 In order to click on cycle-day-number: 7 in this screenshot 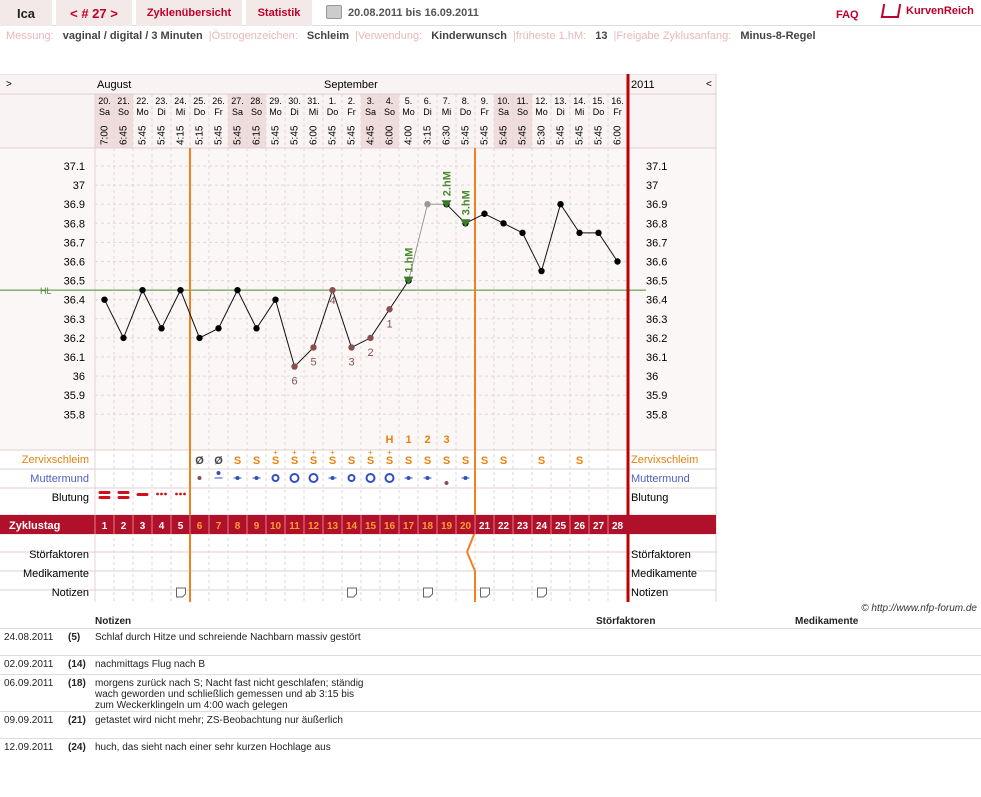, I will do `click(219, 526)`.